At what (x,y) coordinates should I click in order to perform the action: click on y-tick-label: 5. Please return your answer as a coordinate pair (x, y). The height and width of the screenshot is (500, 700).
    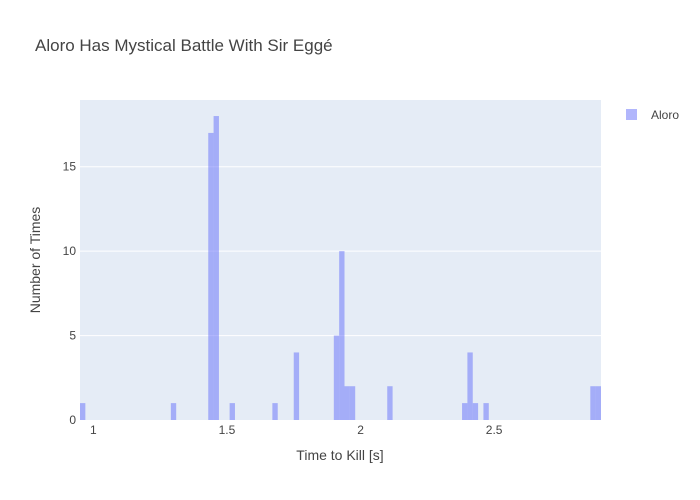
    Looking at the image, I should click on (72, 336).